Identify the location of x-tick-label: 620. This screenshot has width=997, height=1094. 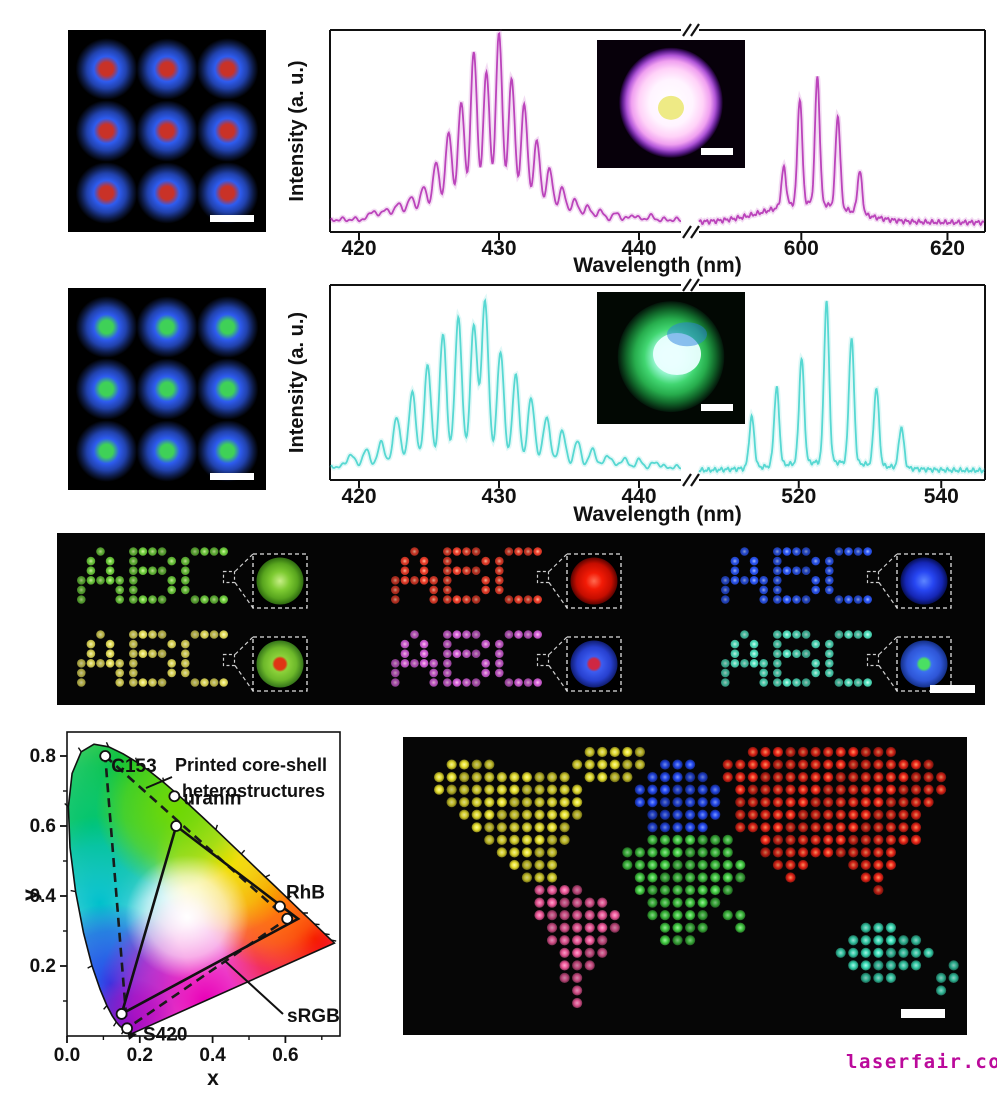
(947, 248).